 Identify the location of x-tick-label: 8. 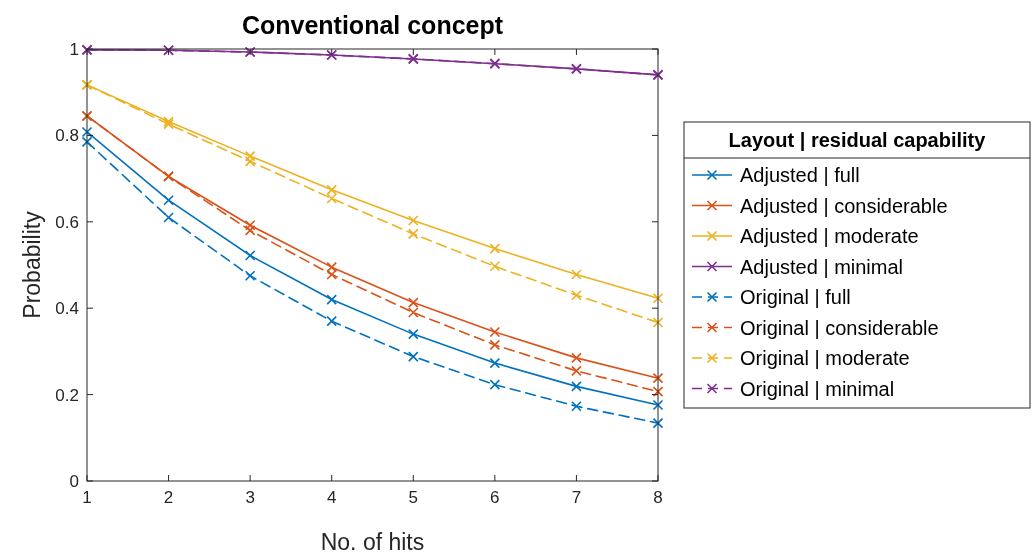
(658, 497).